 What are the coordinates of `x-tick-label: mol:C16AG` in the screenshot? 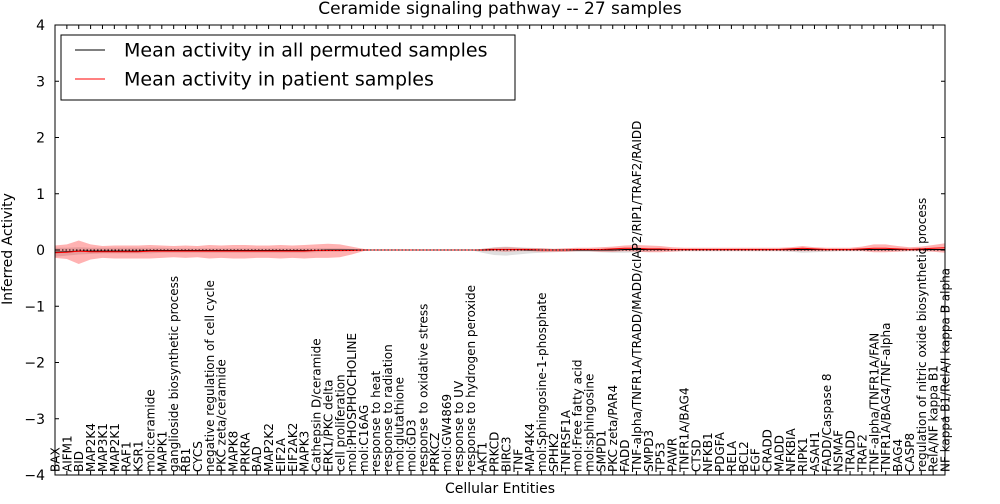 It's located at (364, 438).